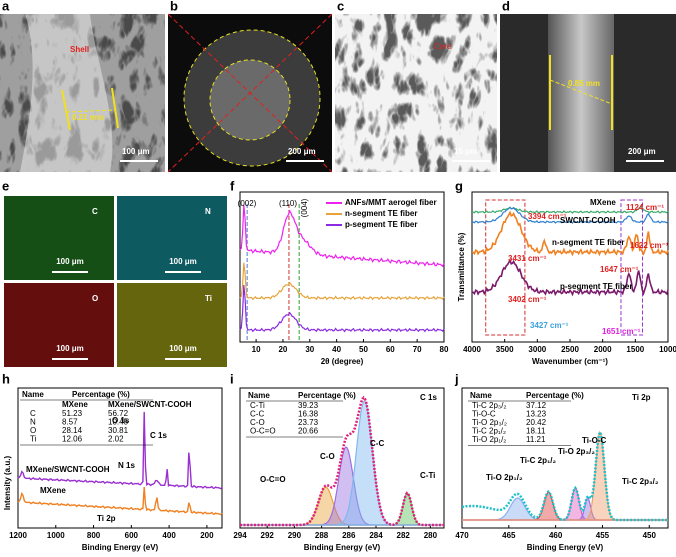 This screenshot has width=676, height=557. Describe the element at coordinates (72, 439) in the screenshot. I see `table-cell: 12.06` at that location.